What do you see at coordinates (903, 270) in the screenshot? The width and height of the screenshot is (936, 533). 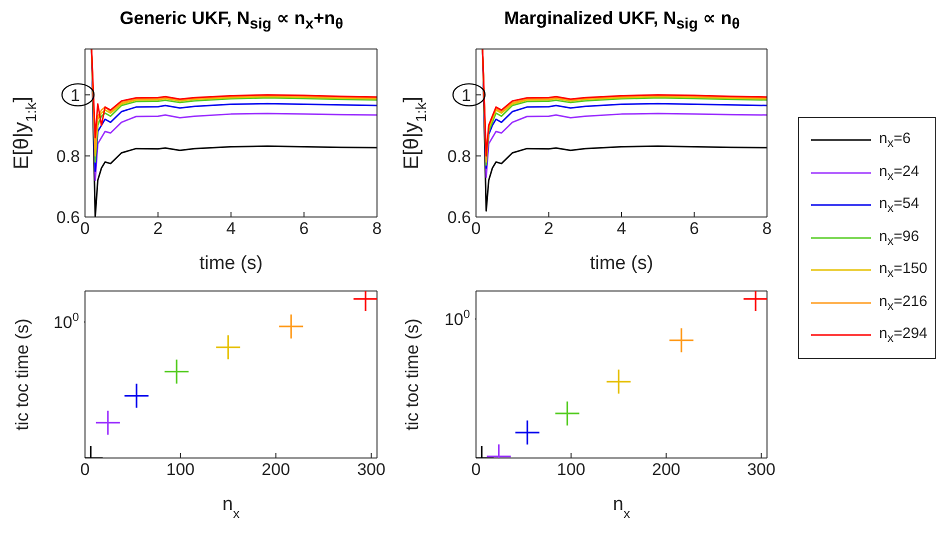 I see `legend-label: n$_{x}$=150` at bounding box center [903, 270].